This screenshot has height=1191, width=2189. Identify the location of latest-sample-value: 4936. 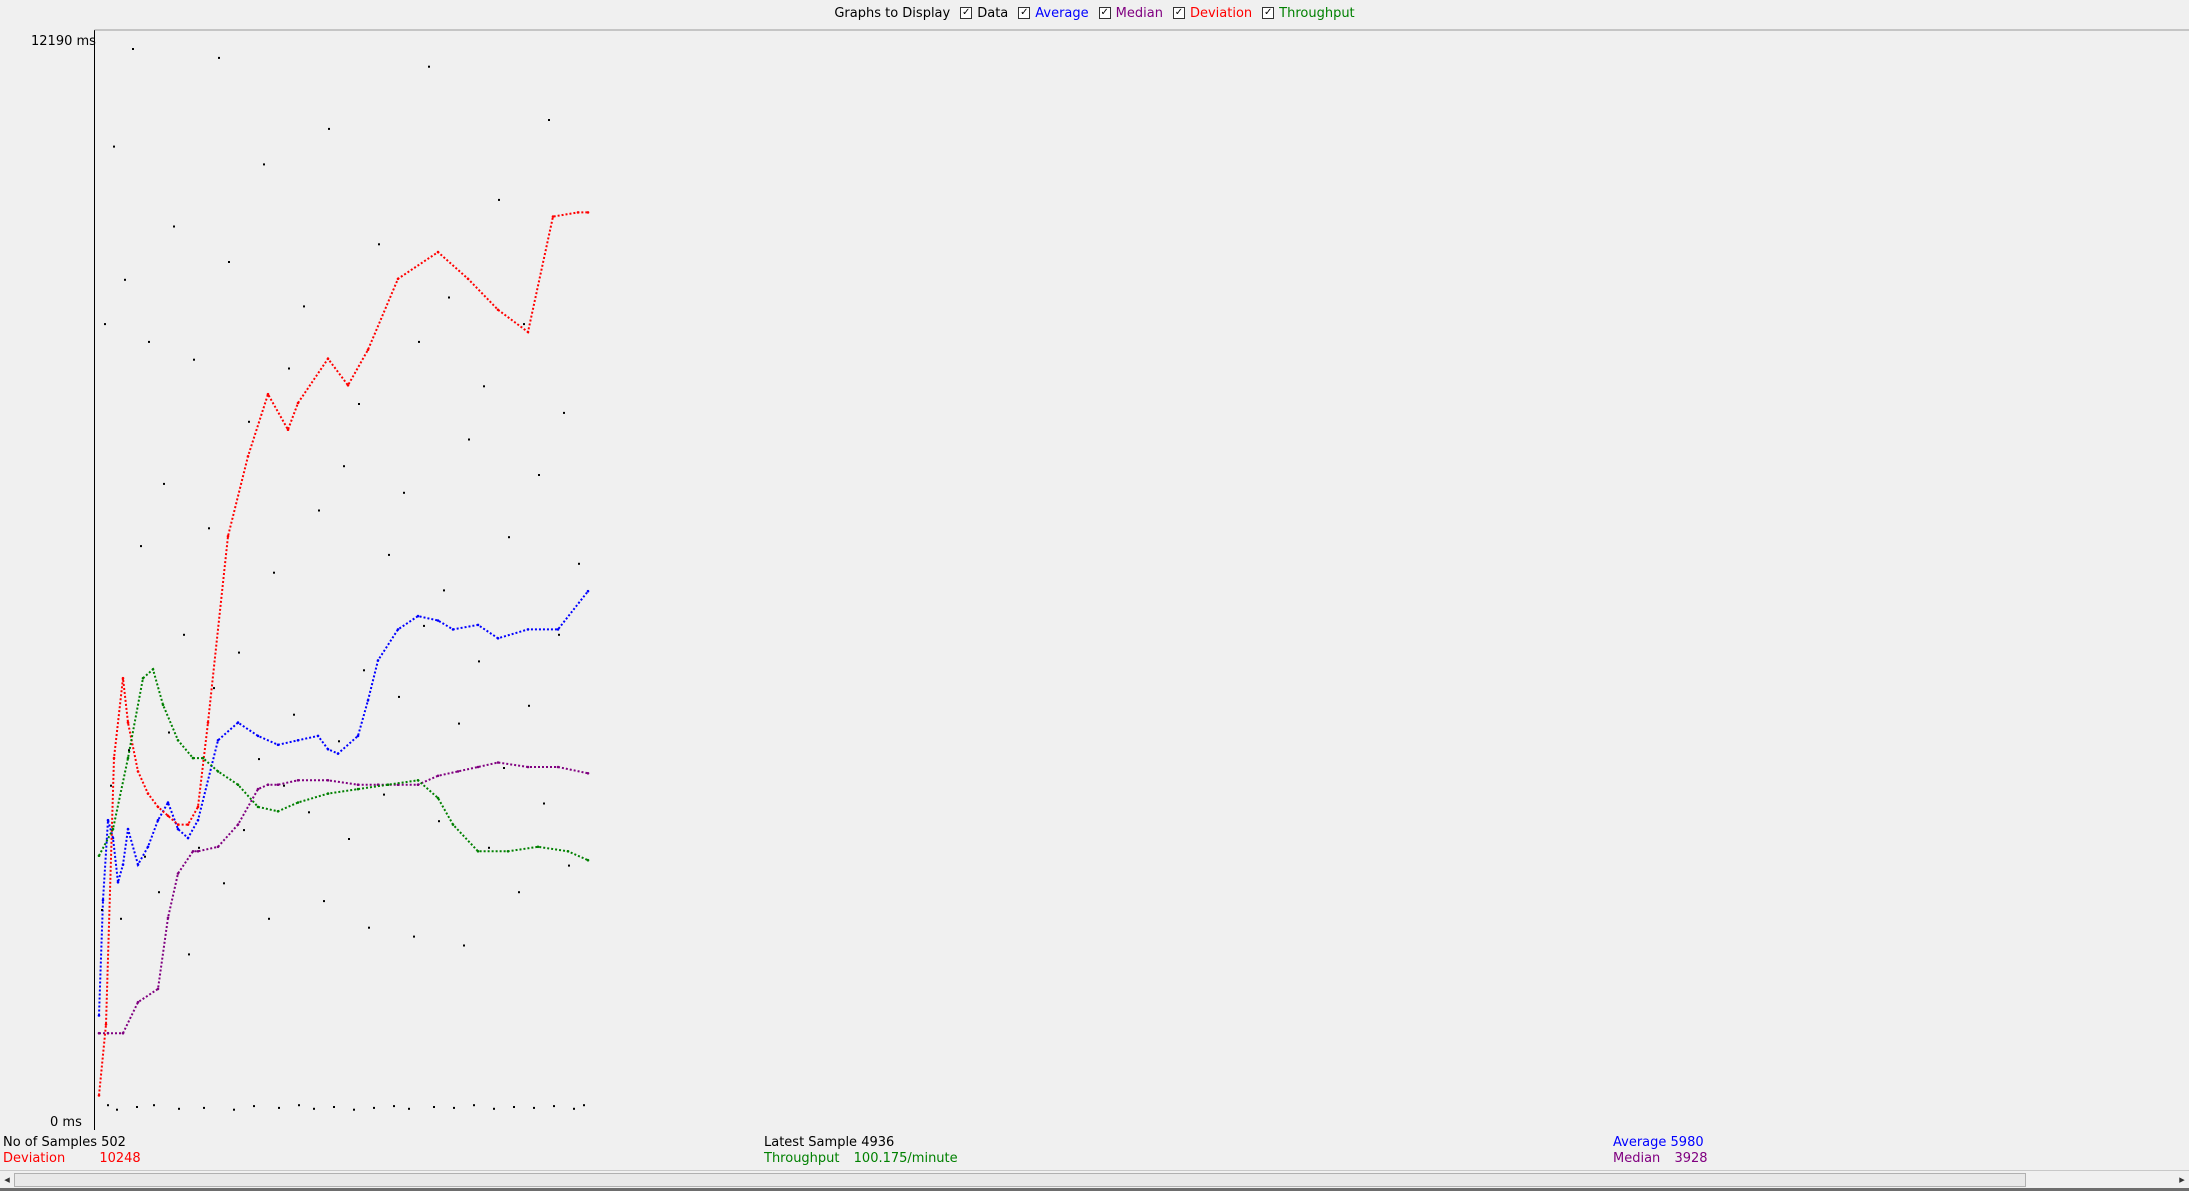
(878, 1142).